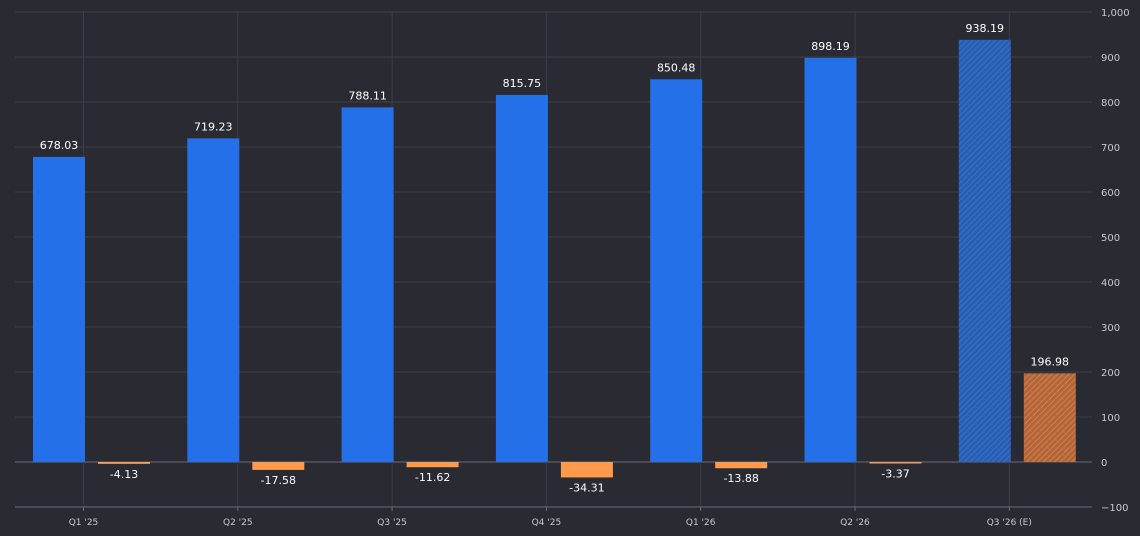 The height and width of the screenshot is (536, 1140). I want to click on y-tick-label: 100, so click(1110, 418).